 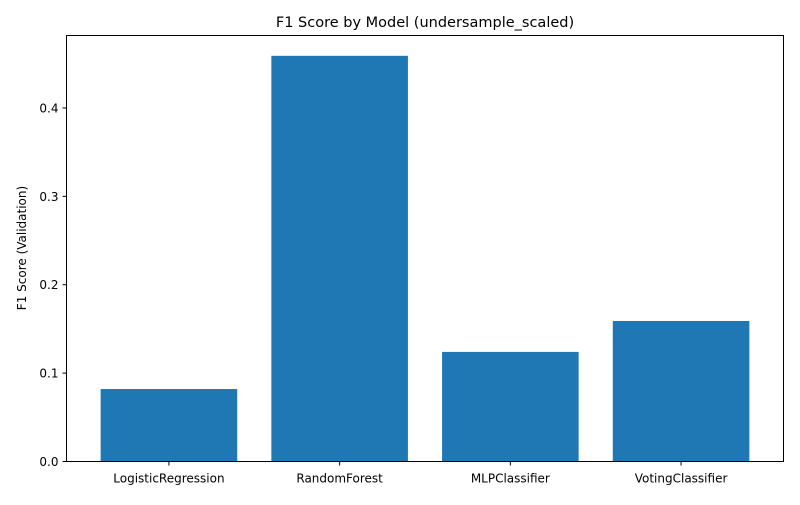 I want to click on y-ticks-group: 0.0 0.1 0.2 0.3 0.4, so click(x=53, y=285).